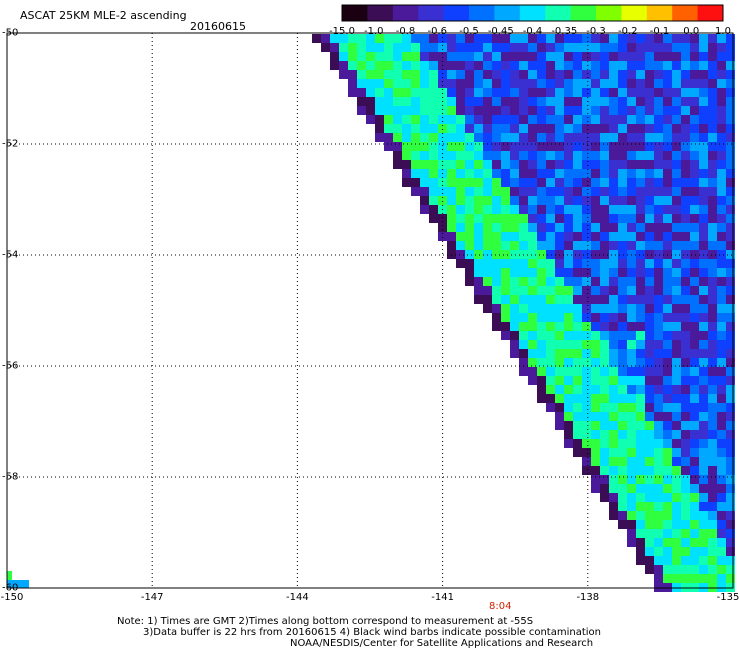  What do you see at coordinates (12, 597) in the screenshot?
I see `longitude-label: -150` at bounding box center [12, 597].